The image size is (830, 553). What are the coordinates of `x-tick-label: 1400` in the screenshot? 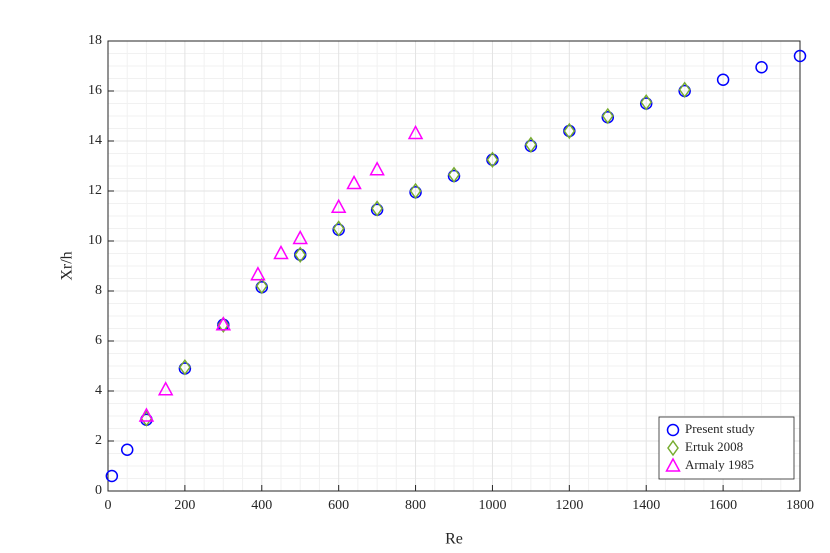 It's located at (646, 505).